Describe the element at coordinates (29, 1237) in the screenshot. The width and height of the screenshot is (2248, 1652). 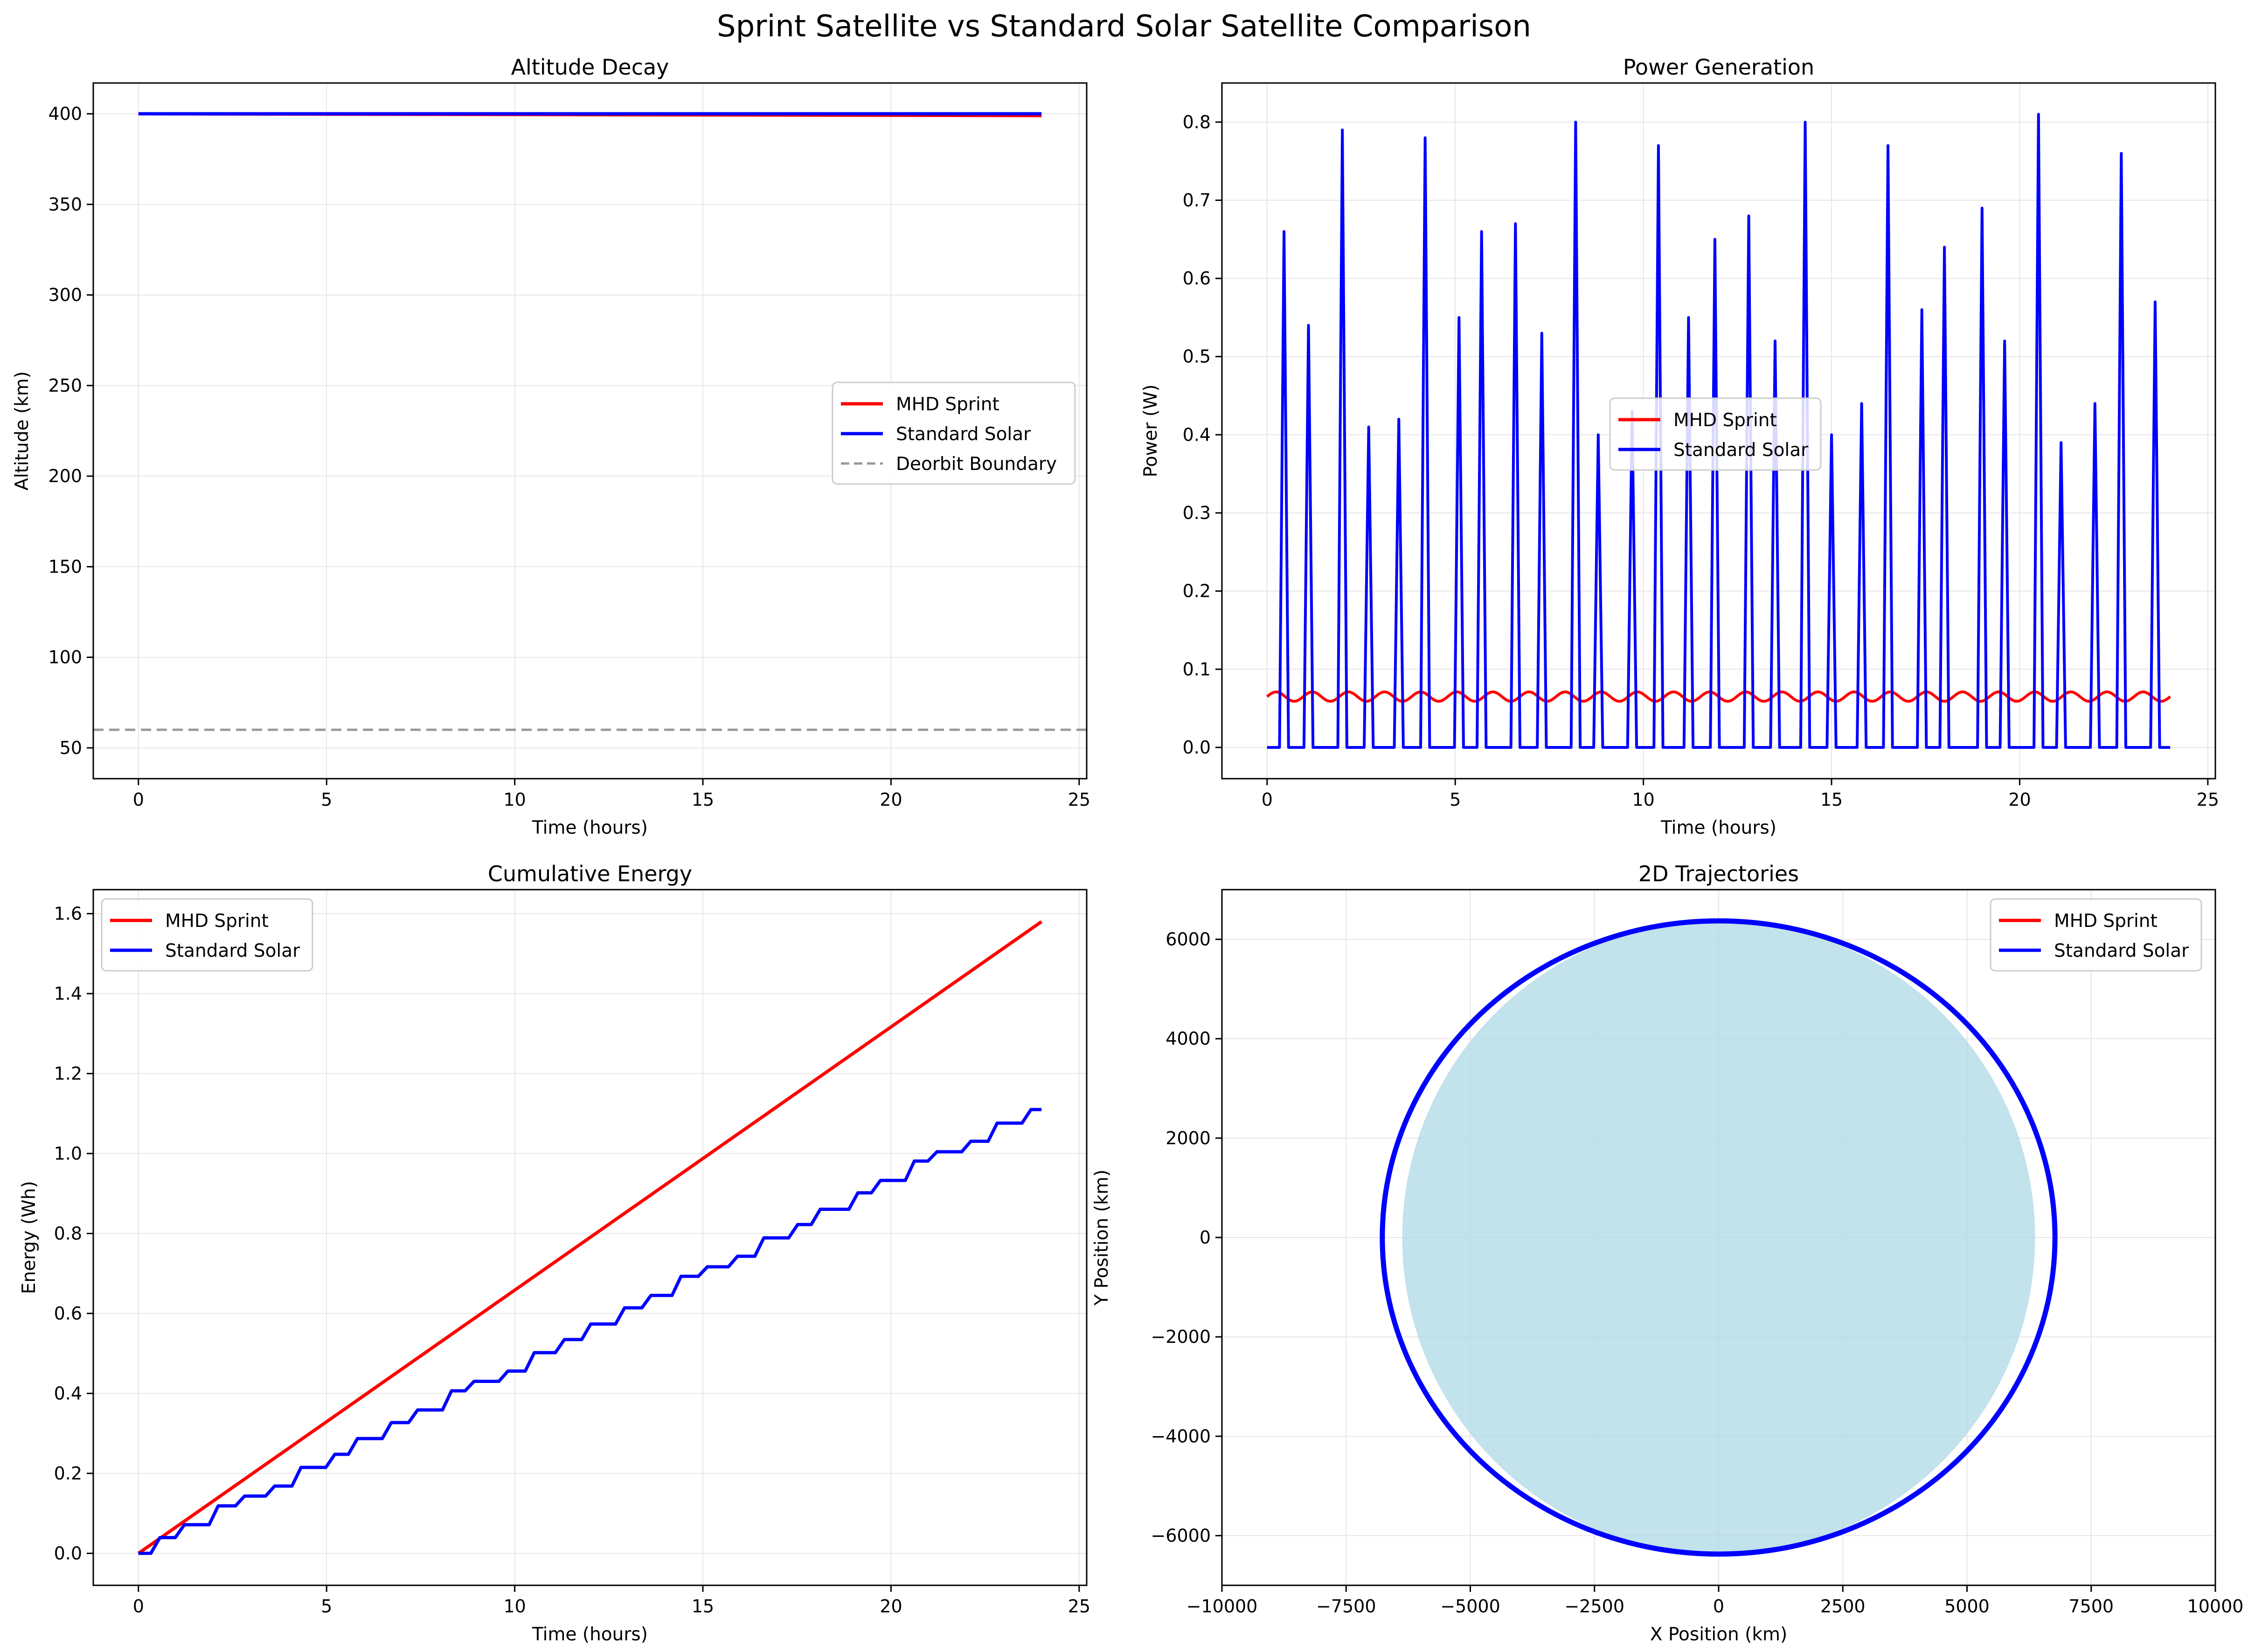
I see `energy-ylabel: Energy (Wh)` at that location.